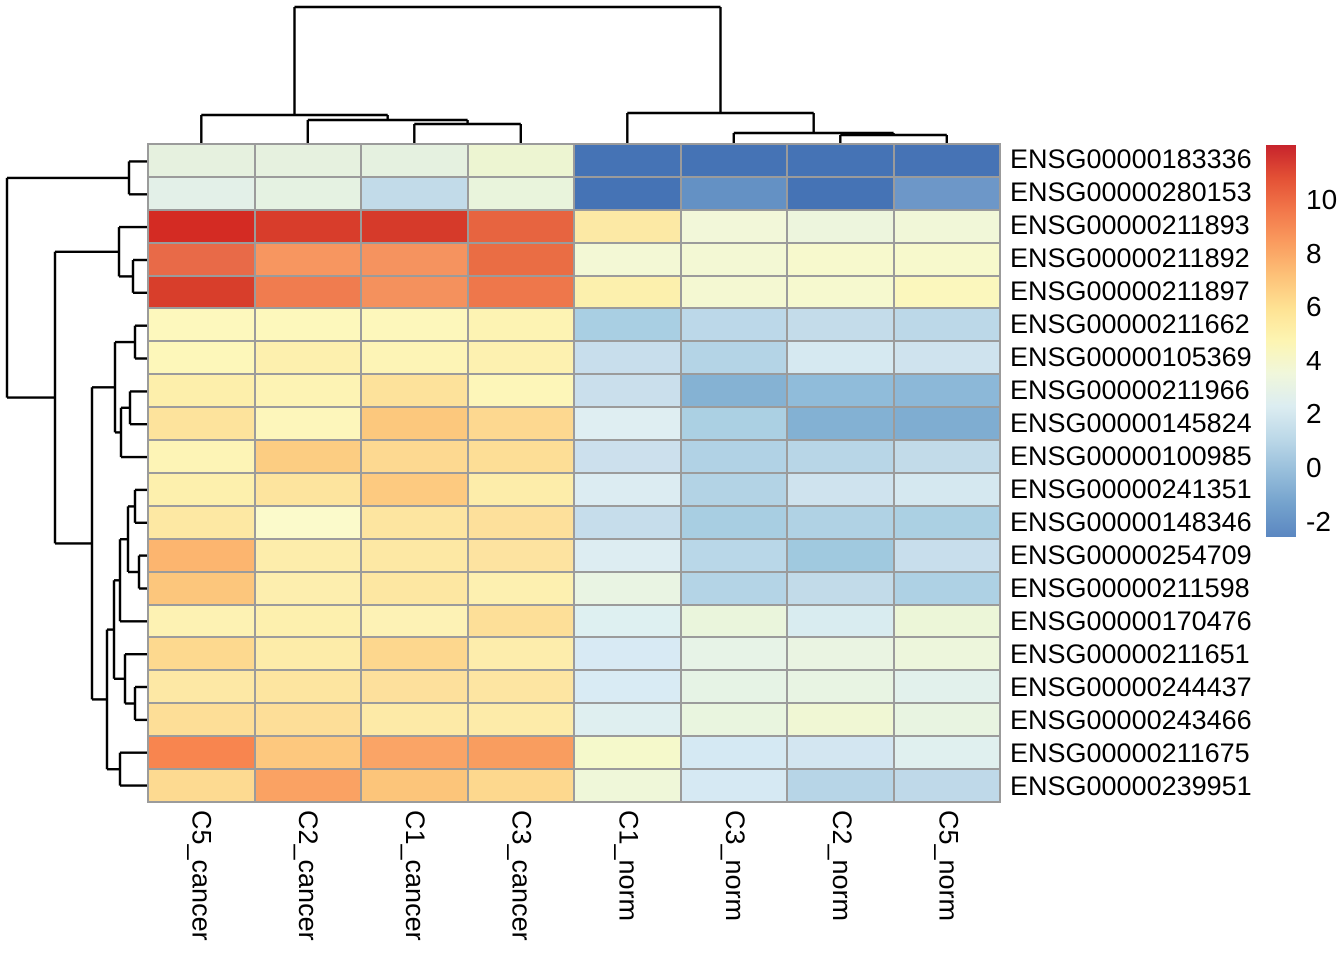 This screenshot has height=960, width=1344. What do you see at coordinates (308, 875) in the screenshot?
I see `column-label-sample: C2_cancer` at bounding box center [308, 875].